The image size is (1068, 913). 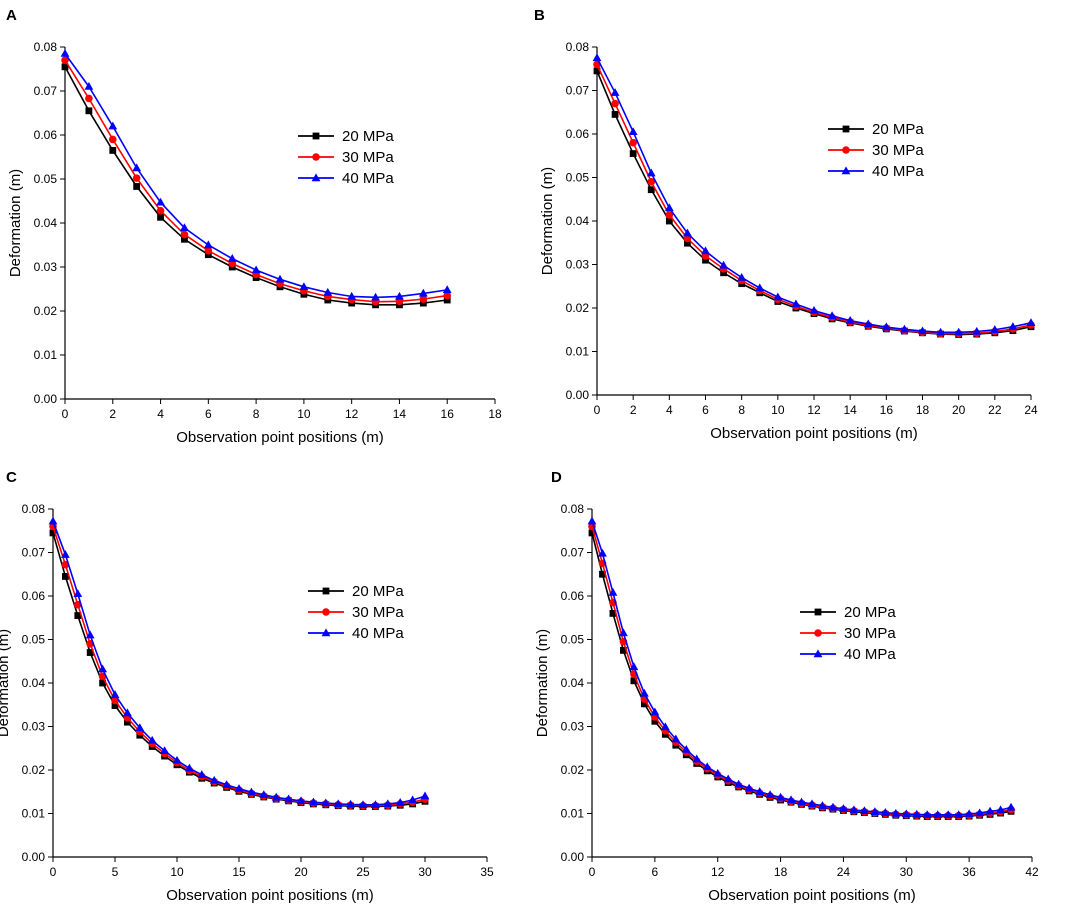 What do you see at coordinates (368, 136) in the screenshot?
I see `legend-label: 20 MPa` at bounding box center [368, 136].